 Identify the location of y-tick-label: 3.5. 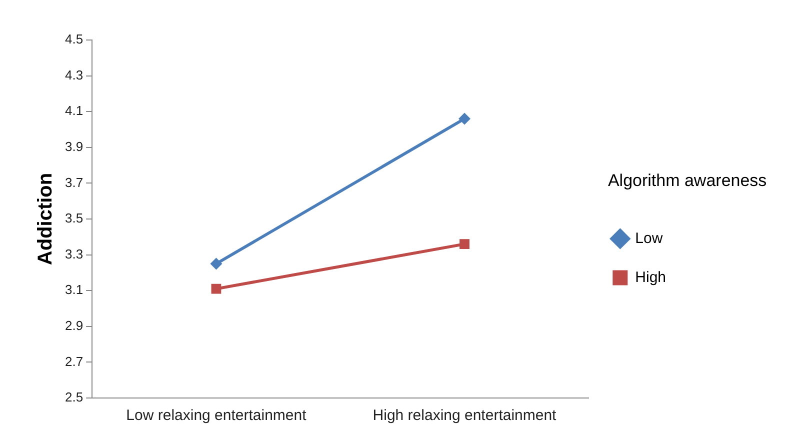
(74, 218).